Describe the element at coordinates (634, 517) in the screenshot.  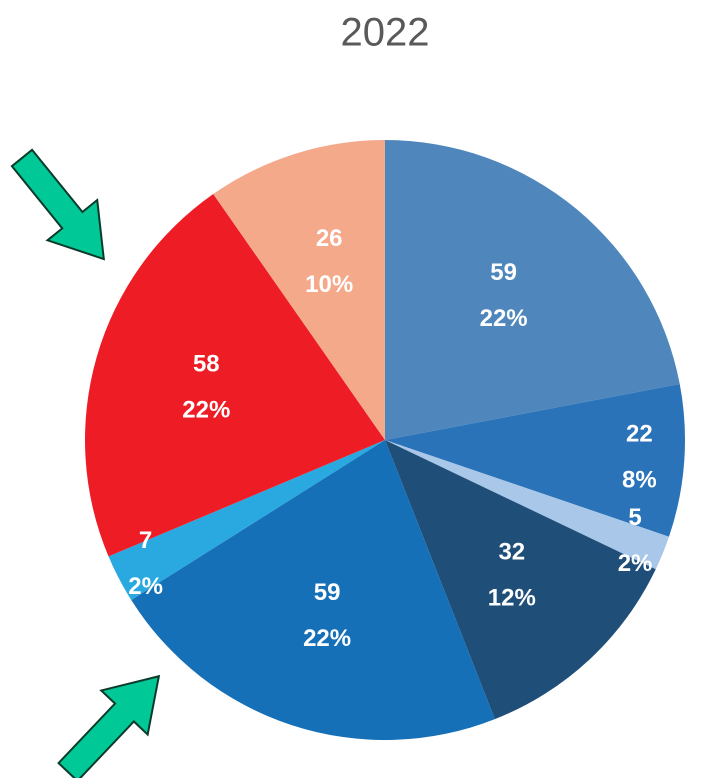
I see `data-label: 5` at that location.